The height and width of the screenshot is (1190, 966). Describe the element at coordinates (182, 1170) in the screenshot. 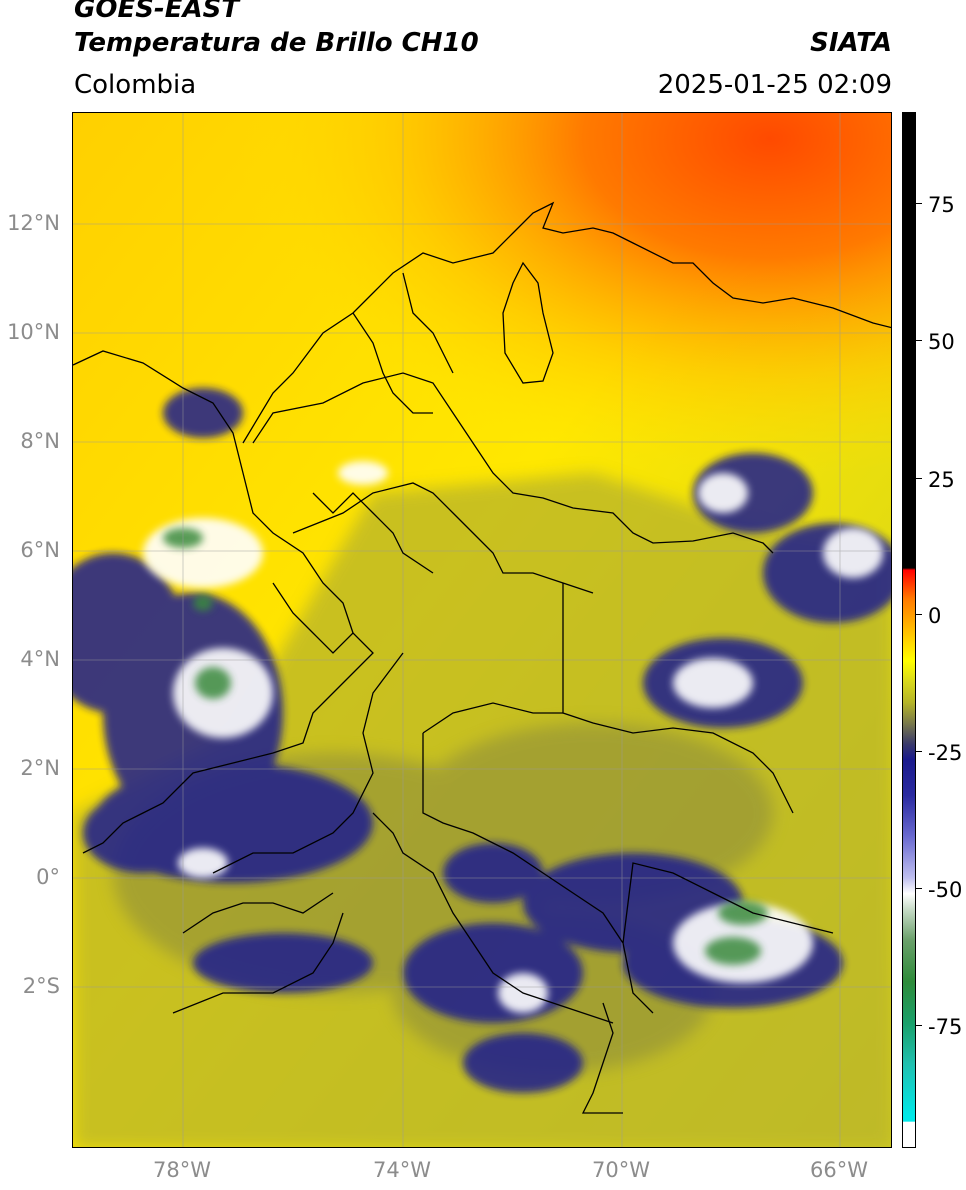

I see `lon-label-78w: 78°W` at that location.